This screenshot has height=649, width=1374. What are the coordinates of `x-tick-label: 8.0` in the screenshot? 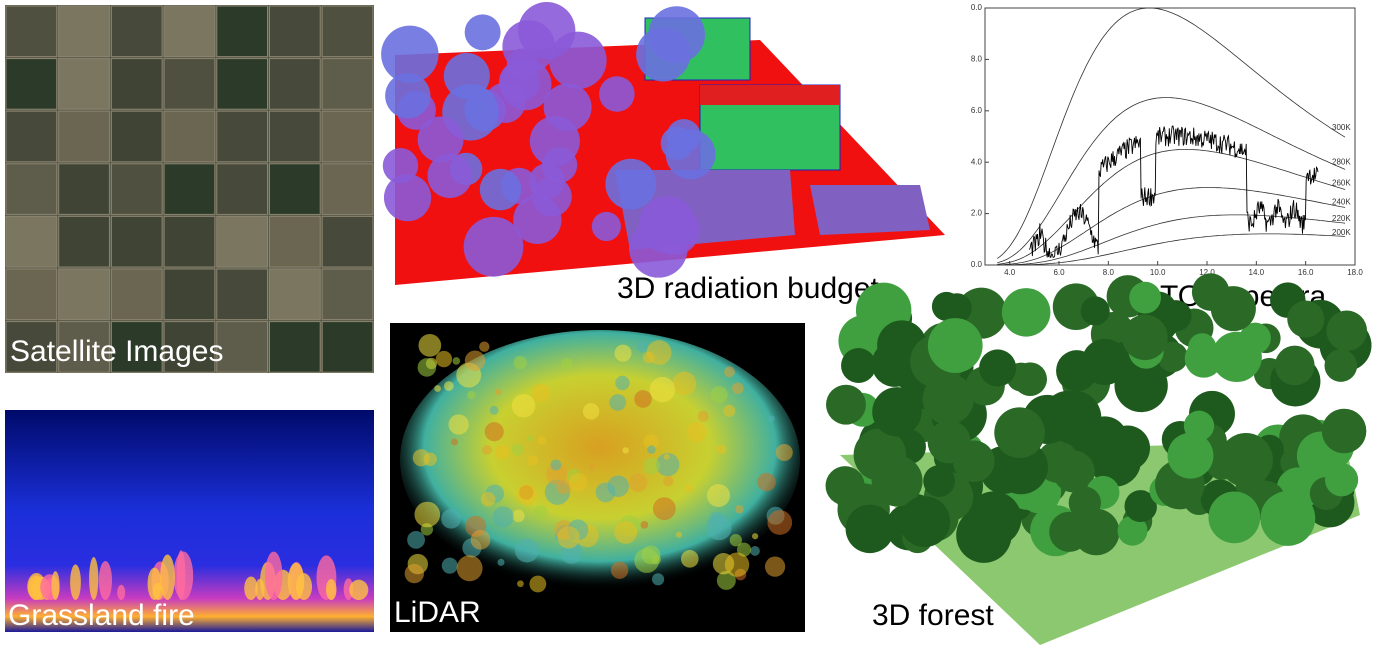 It's located at (1109, 272).